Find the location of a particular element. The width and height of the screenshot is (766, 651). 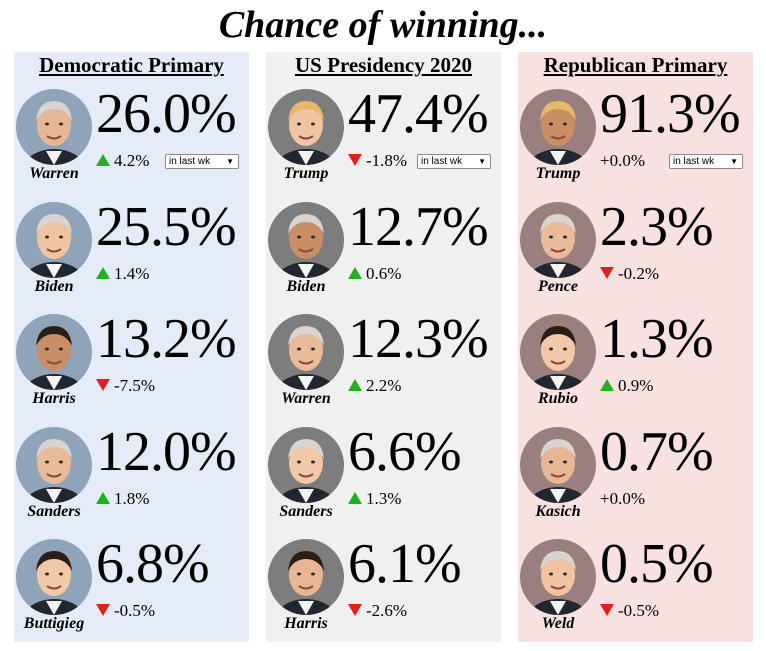

candidate-row: Sanders 12.0% 1.8% is located at coordinates (131, 480).